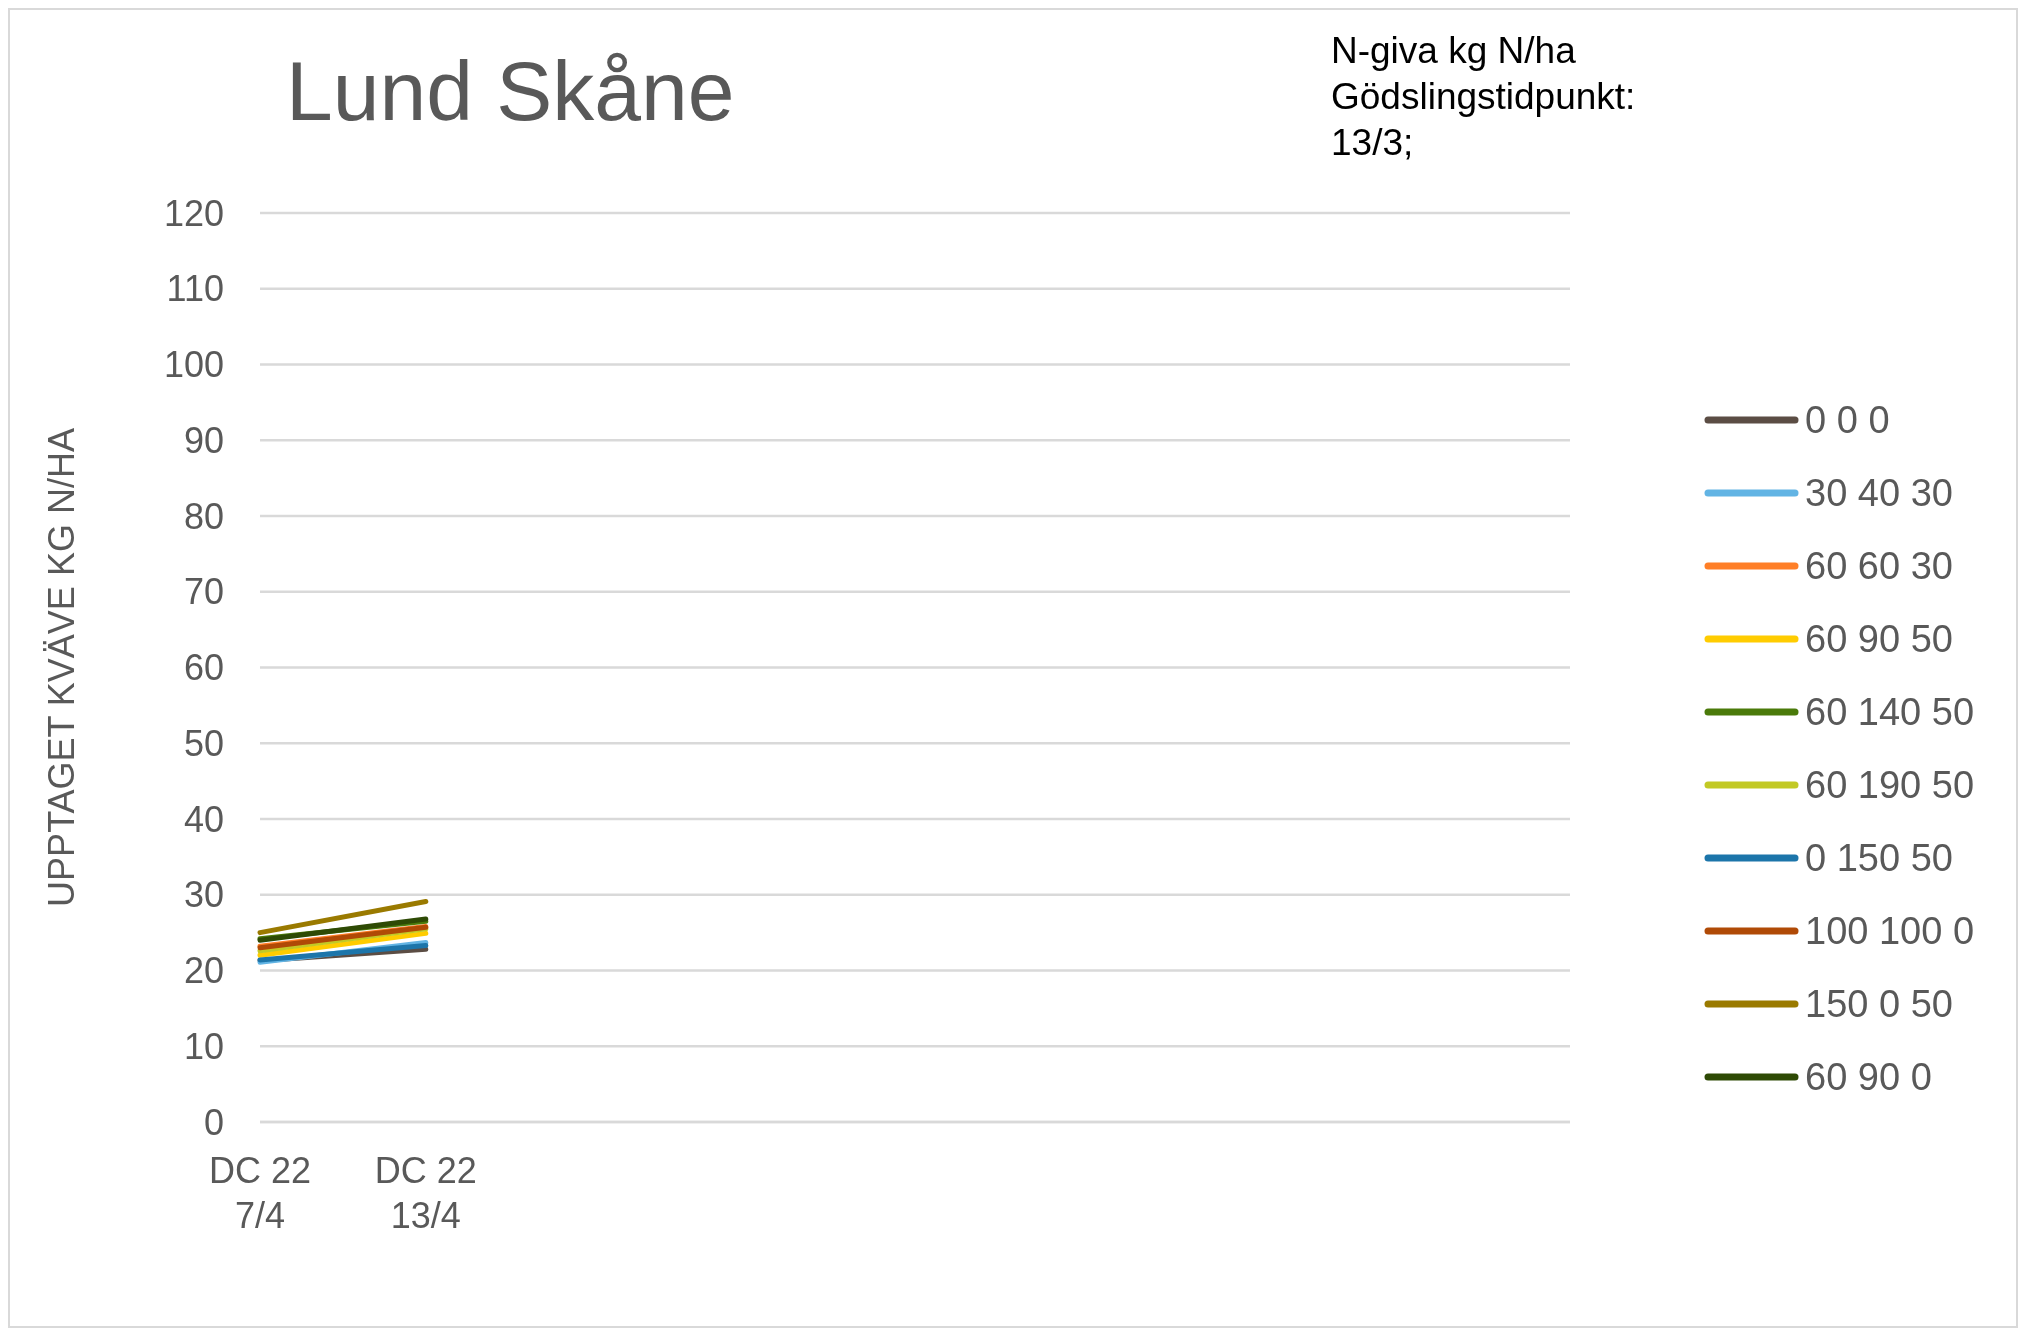  Describe the element at coordinates (1879, 1004) in the screenshot. I see `legend-label: 150 0 50` at that location.